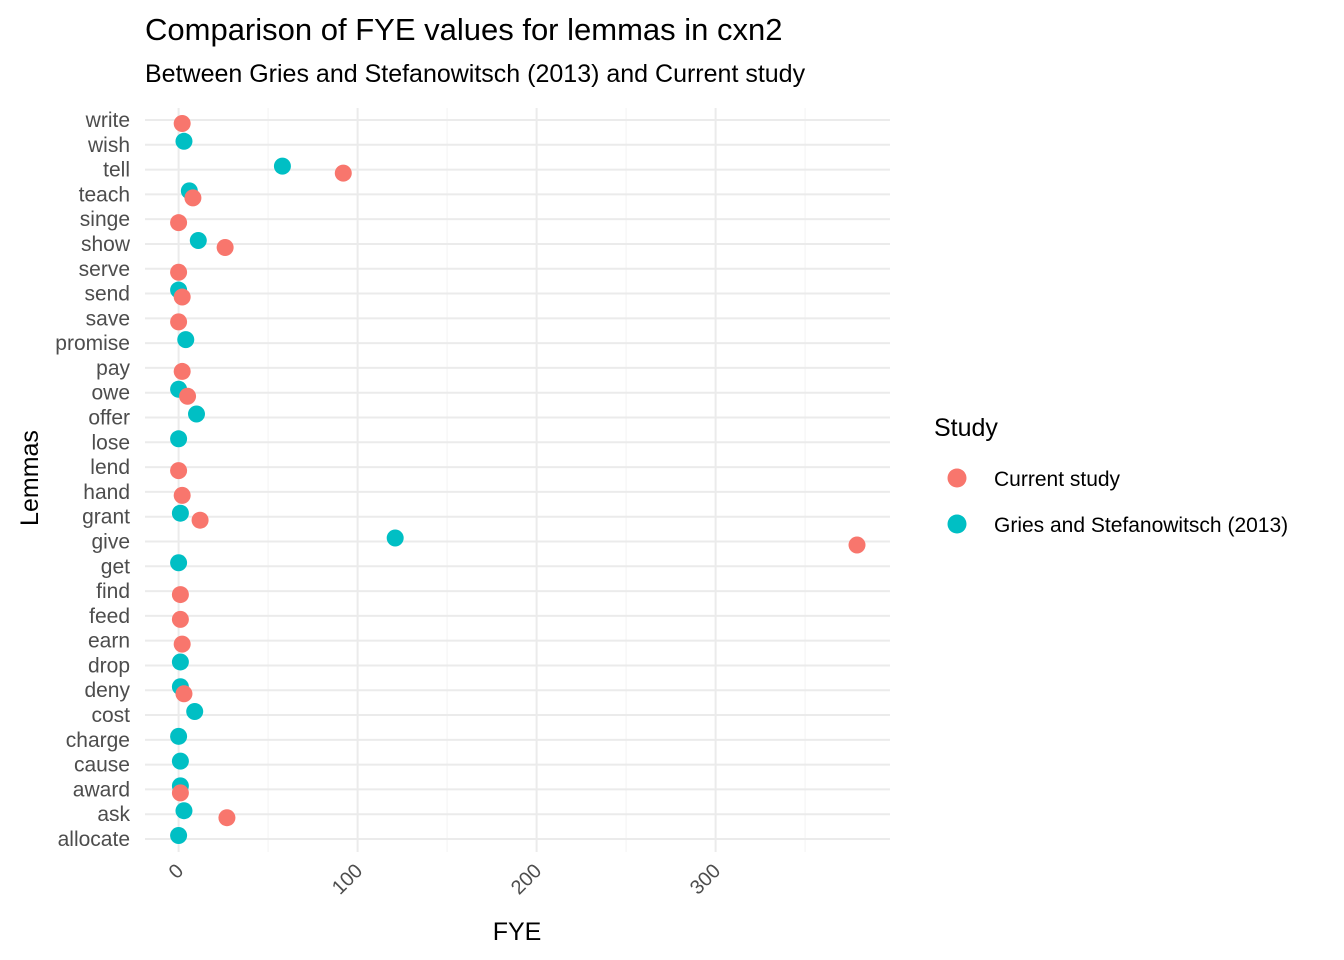 This screenshot has height=960, width=1344. What do you see at coordinates (110, 467) in the screenshot?
I see `y-tick-label: lend` at bounding box center [110, 467].